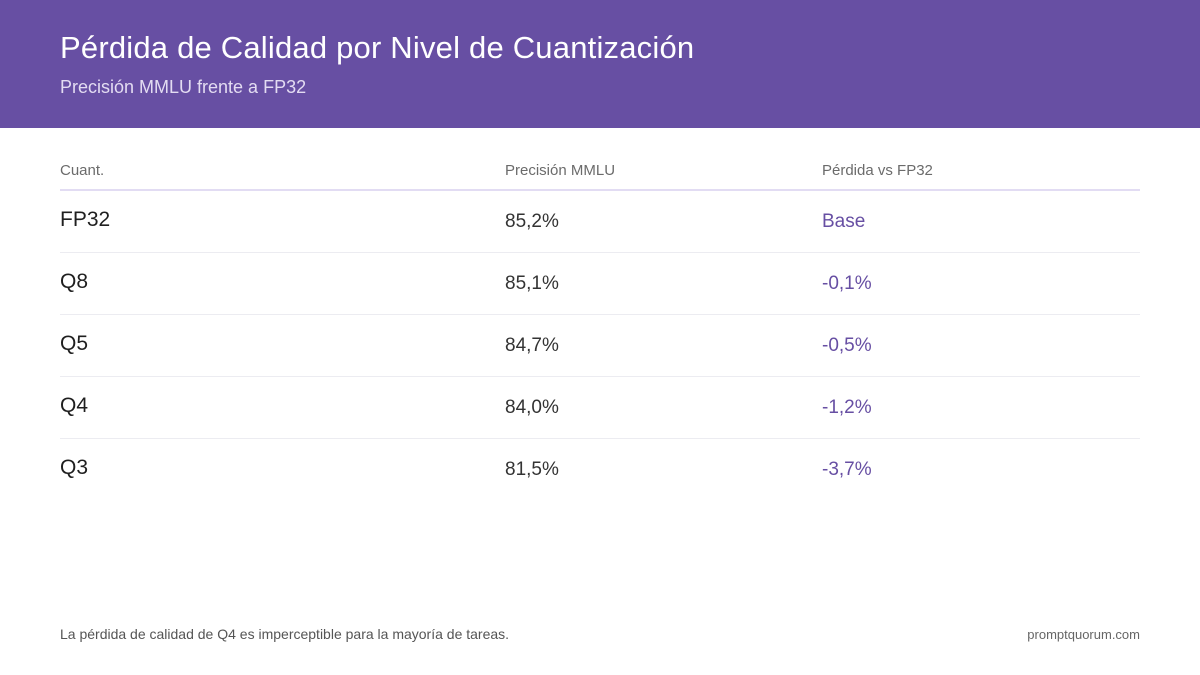 This screenshot has width=1200, height=675. What do you see at coordinates (532, 283) in the screenshot?
I see `accuracy-cell: 85,1%` at bounding box center [532, 283].